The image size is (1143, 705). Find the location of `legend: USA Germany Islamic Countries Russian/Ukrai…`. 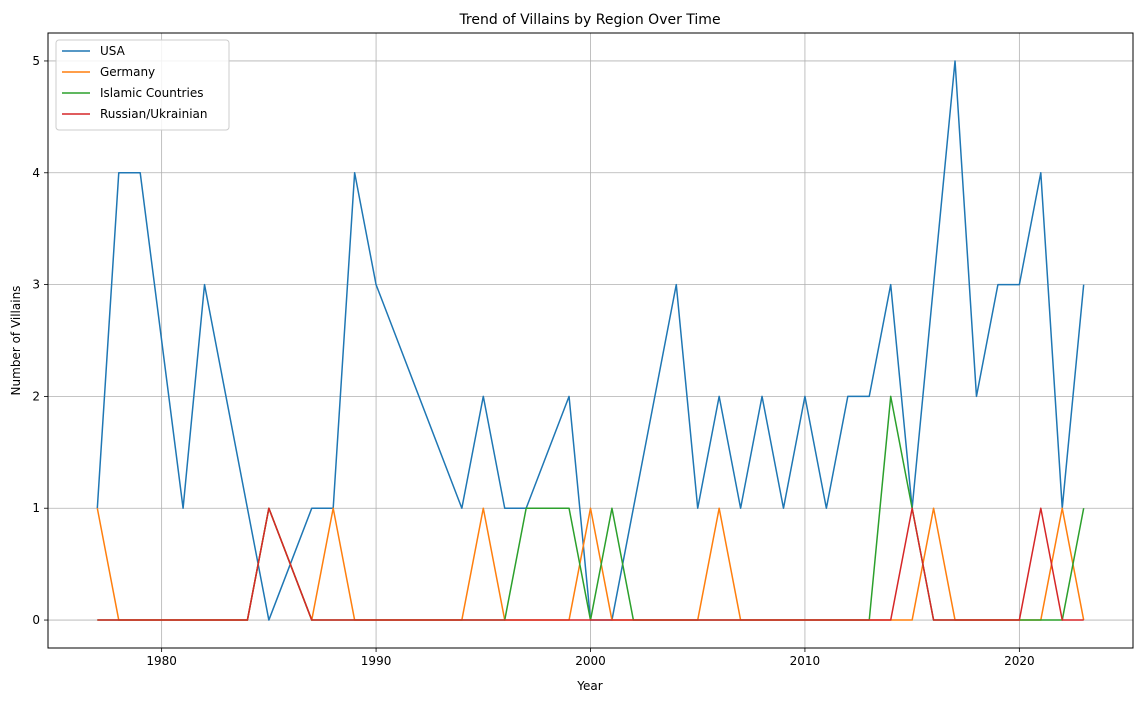

legend: USA Germany Islamic Countries Russian/Ukrai… is located at coordinates (142, 85).